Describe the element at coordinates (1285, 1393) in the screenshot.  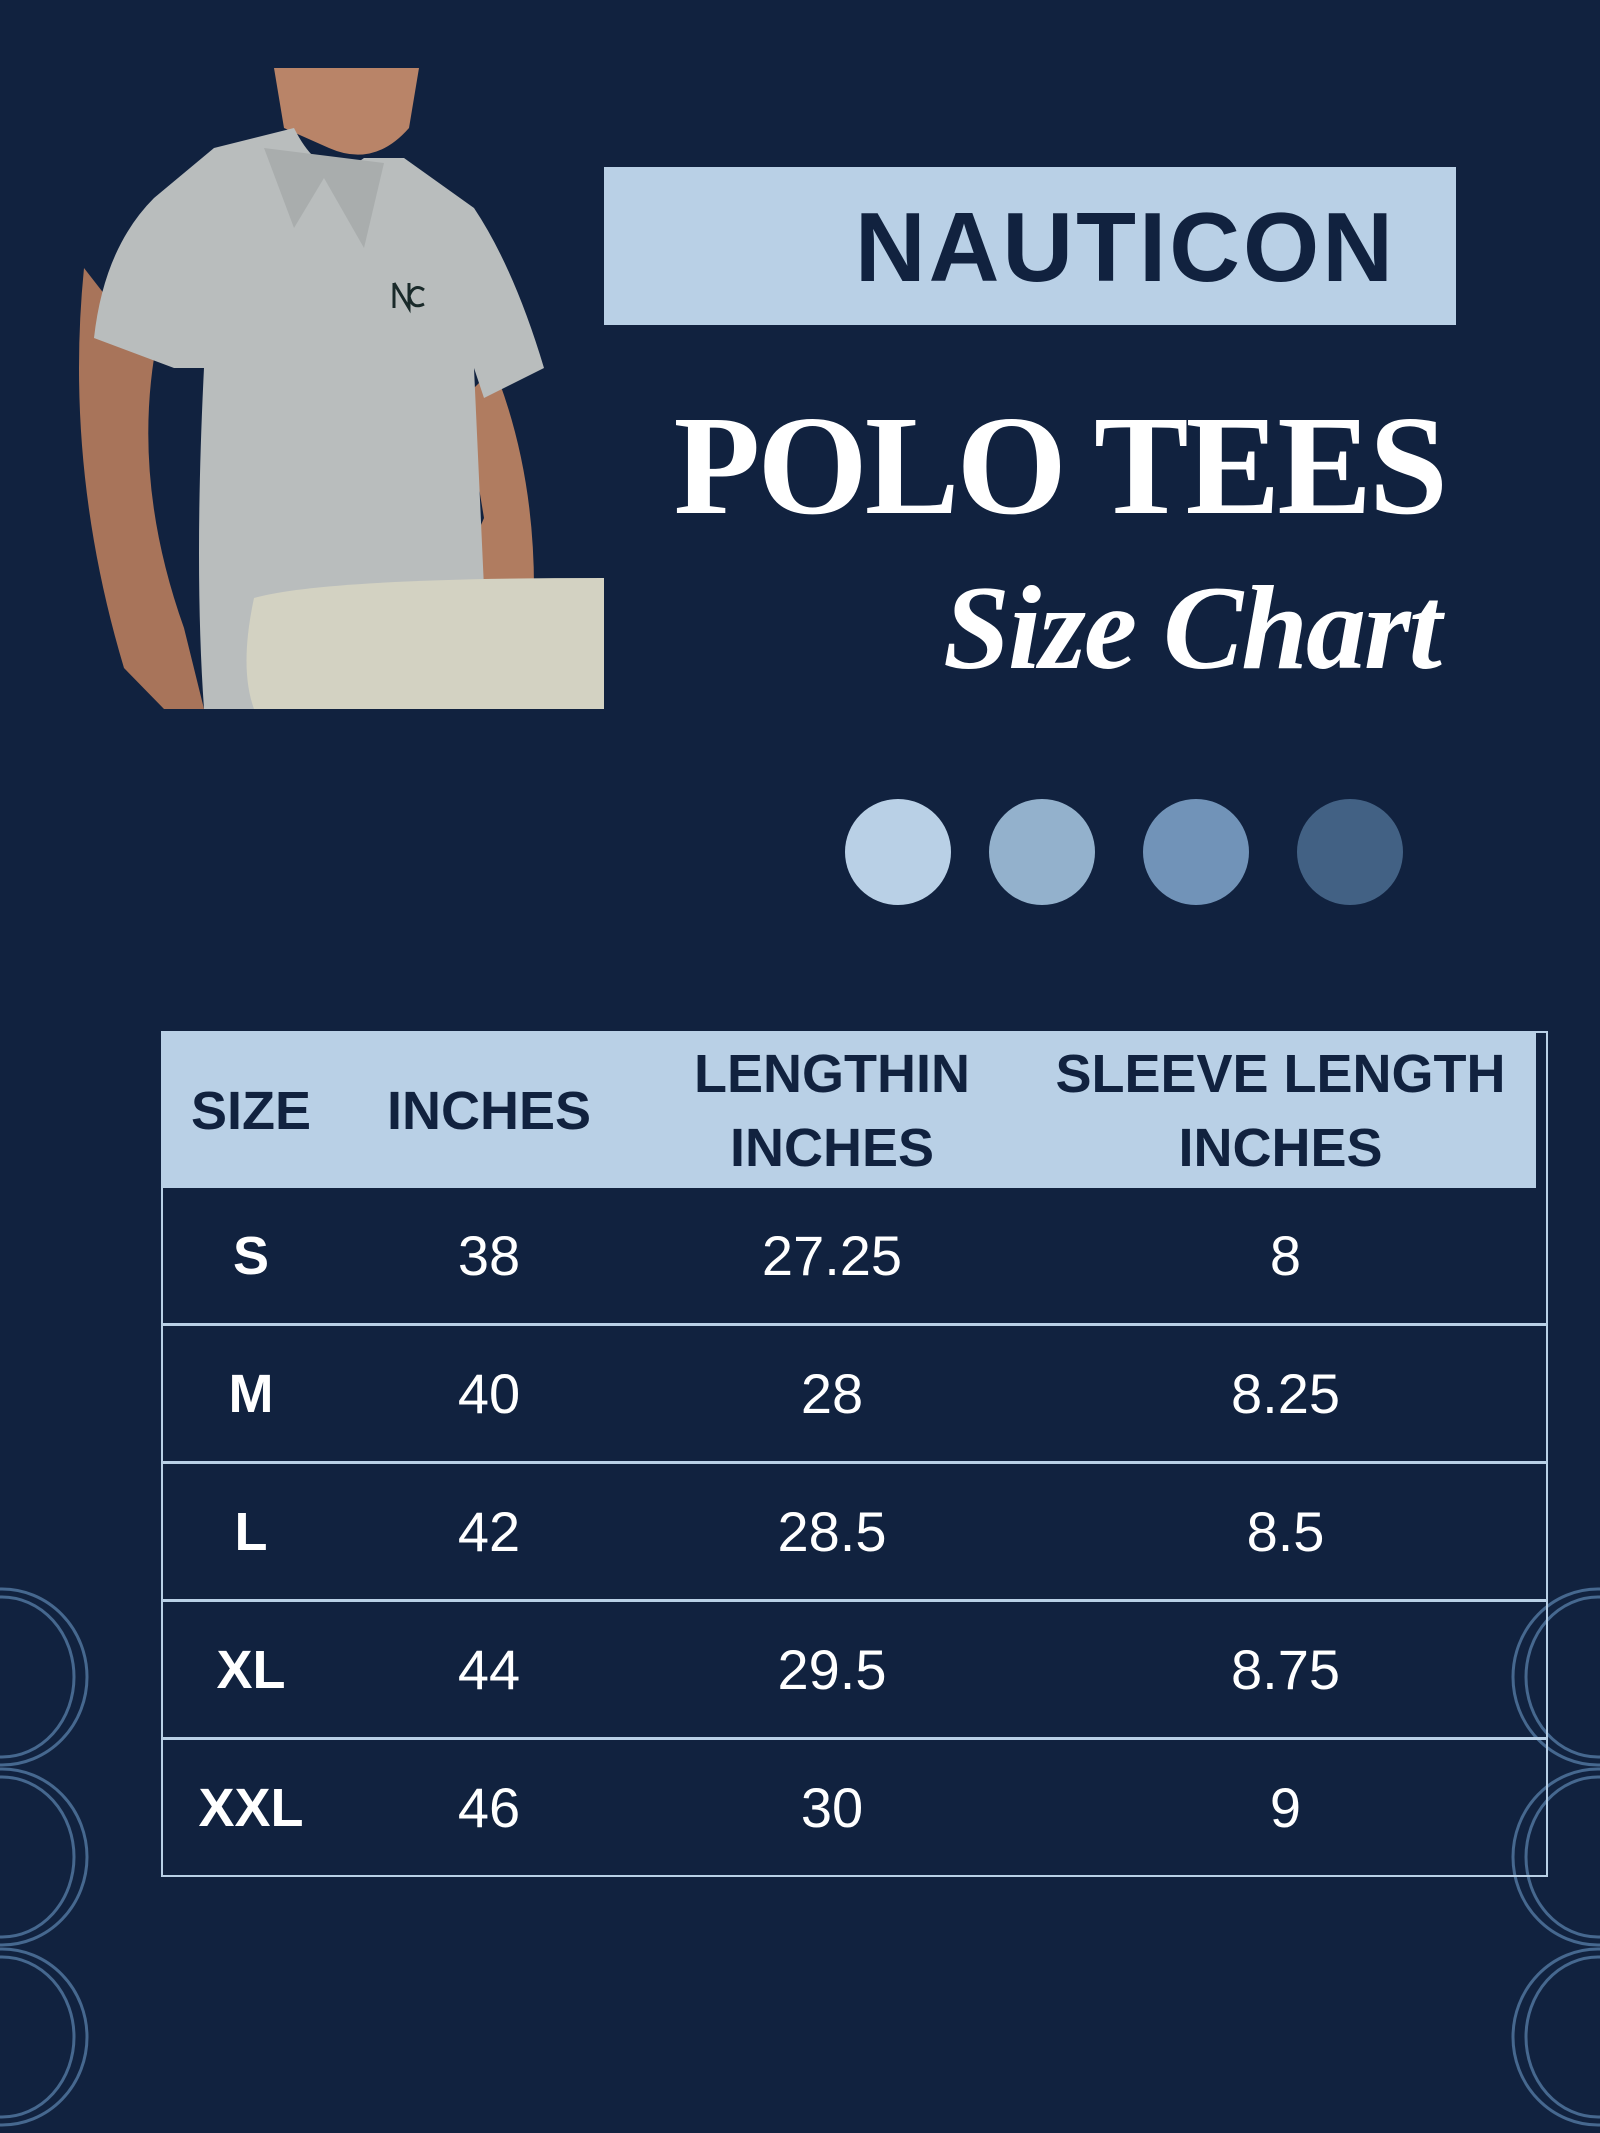
I see `cell-sleeve: 8.25` at that location.